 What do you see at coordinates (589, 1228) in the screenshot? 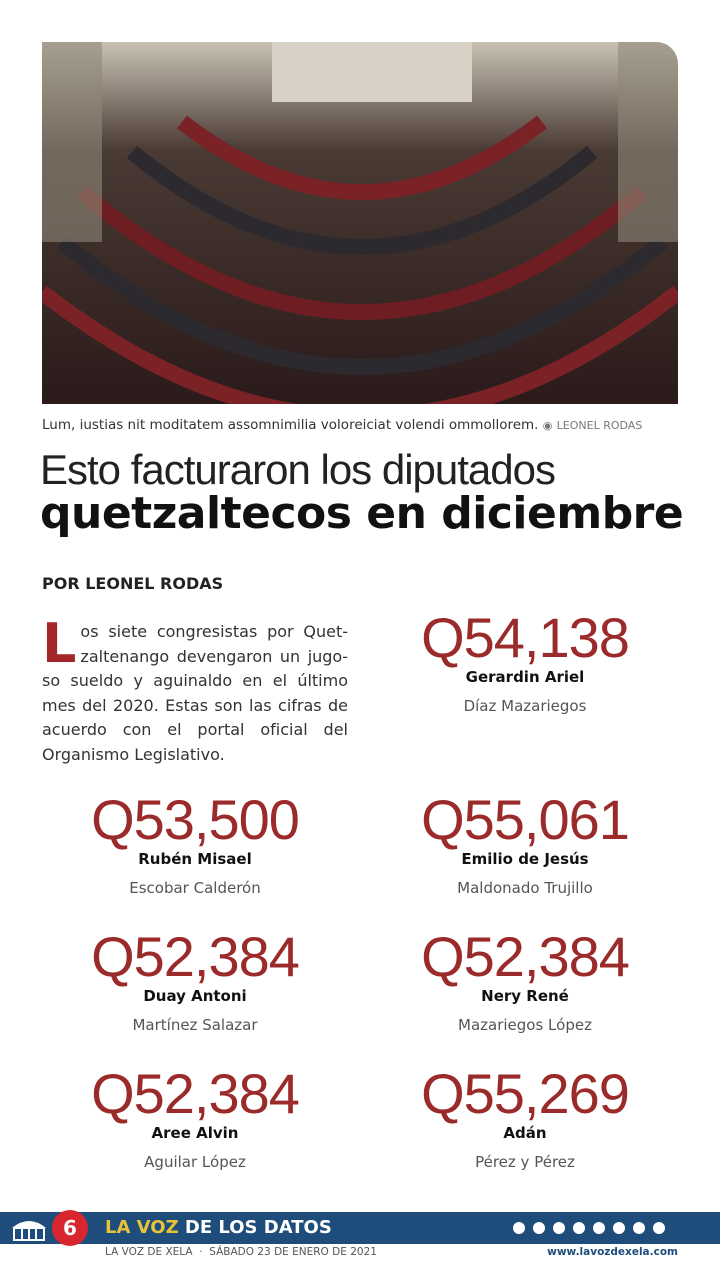
I see `social-icons` at bounding box center [589, 1228].